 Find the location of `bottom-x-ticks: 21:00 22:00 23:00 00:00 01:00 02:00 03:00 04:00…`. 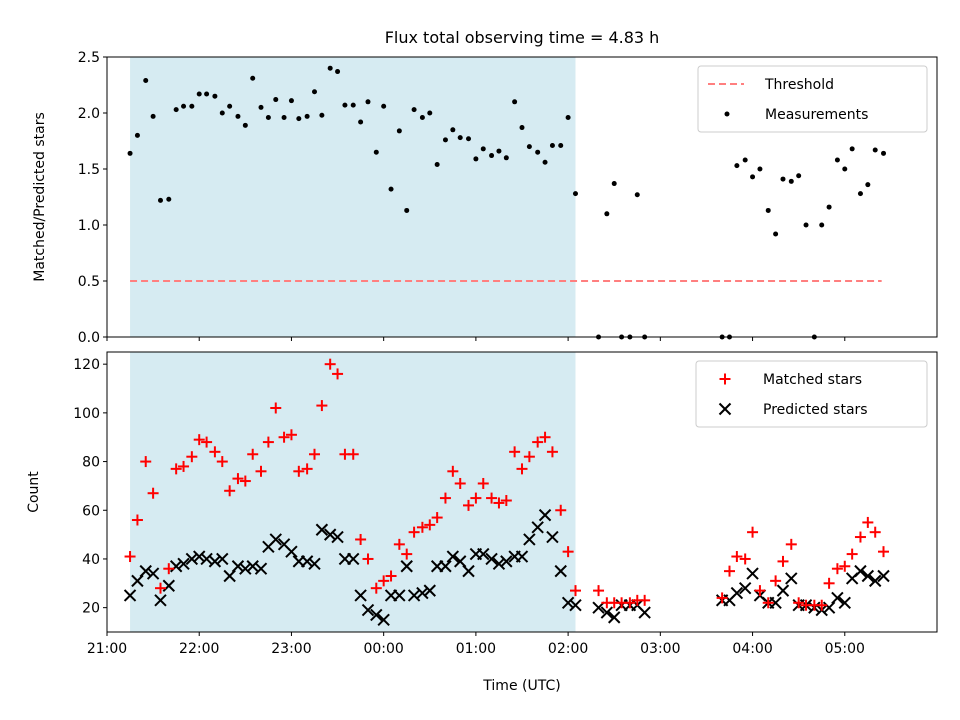

bottom-x-ticks: 21:00 22:00 23:00 00:00 01:00 02:00 03:00 04:00… is located at coordinates (476, 644).